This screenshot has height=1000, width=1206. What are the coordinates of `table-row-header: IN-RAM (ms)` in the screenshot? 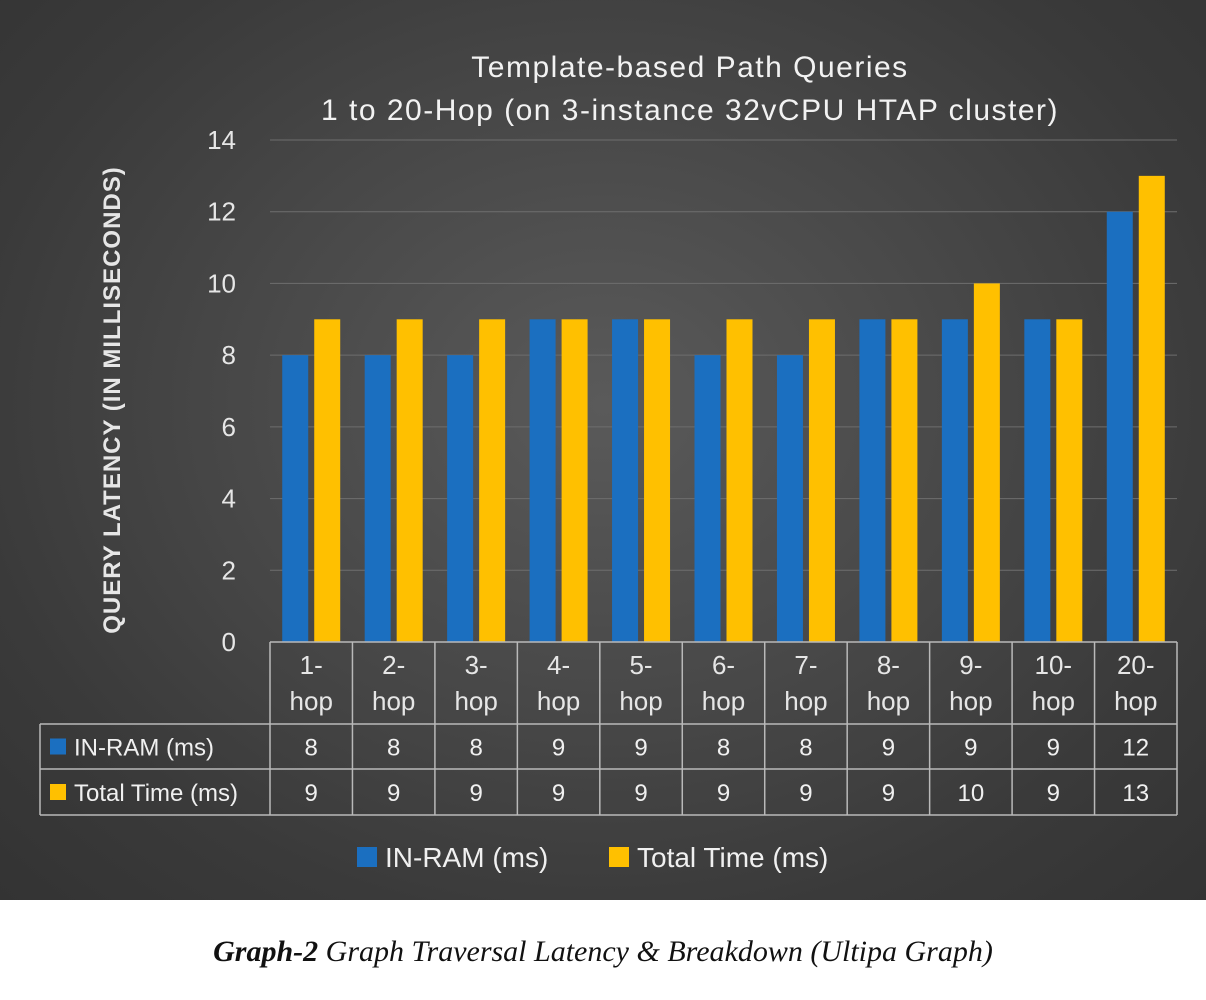 It's located at (144, 748).